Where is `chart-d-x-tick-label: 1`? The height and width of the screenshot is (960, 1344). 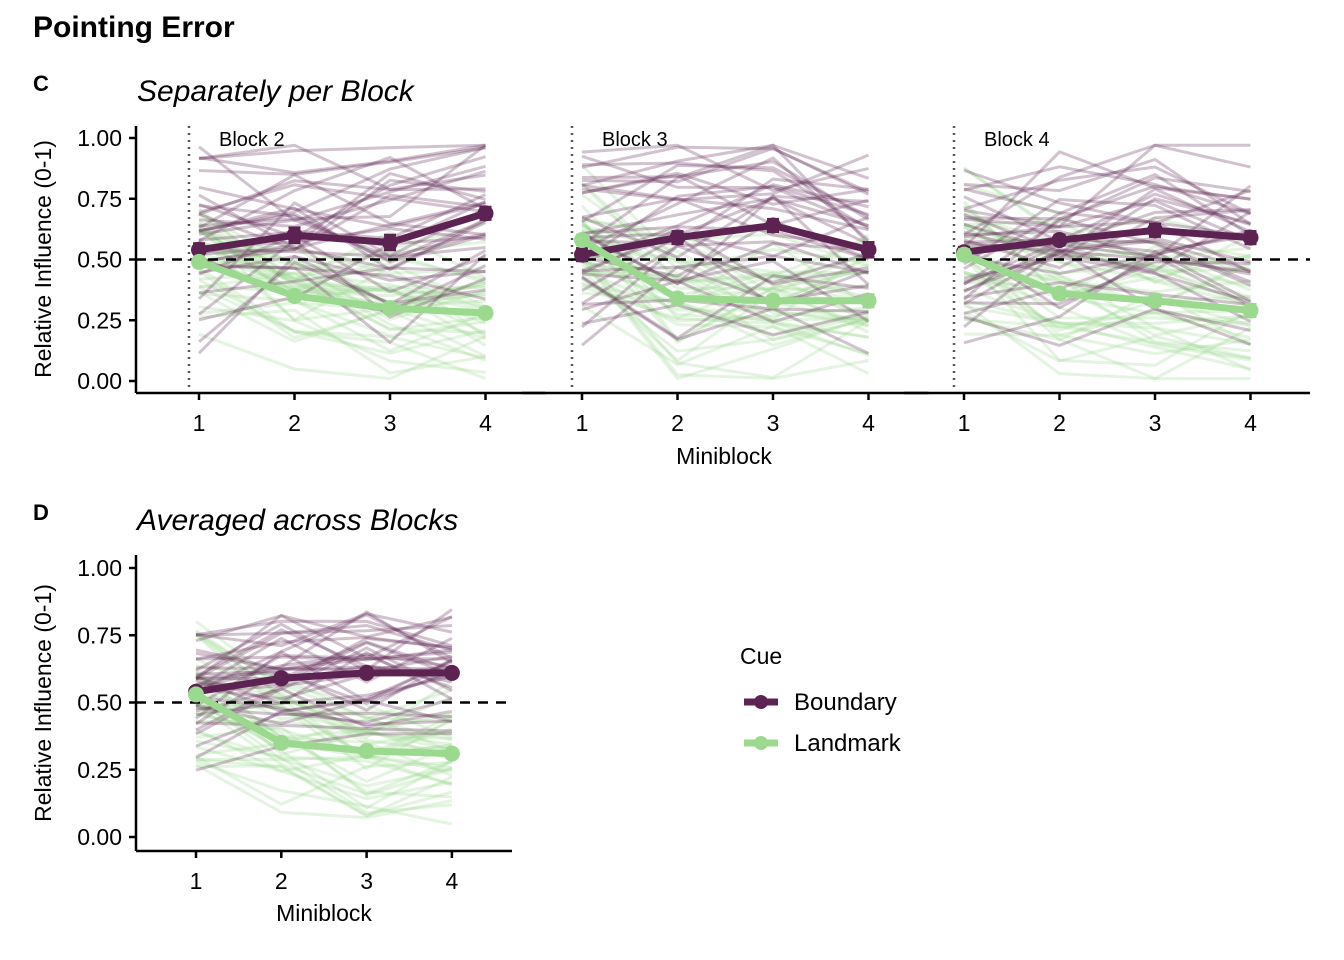 chart-d-x-tick-label: 1 is located at coordinates (196, 881).